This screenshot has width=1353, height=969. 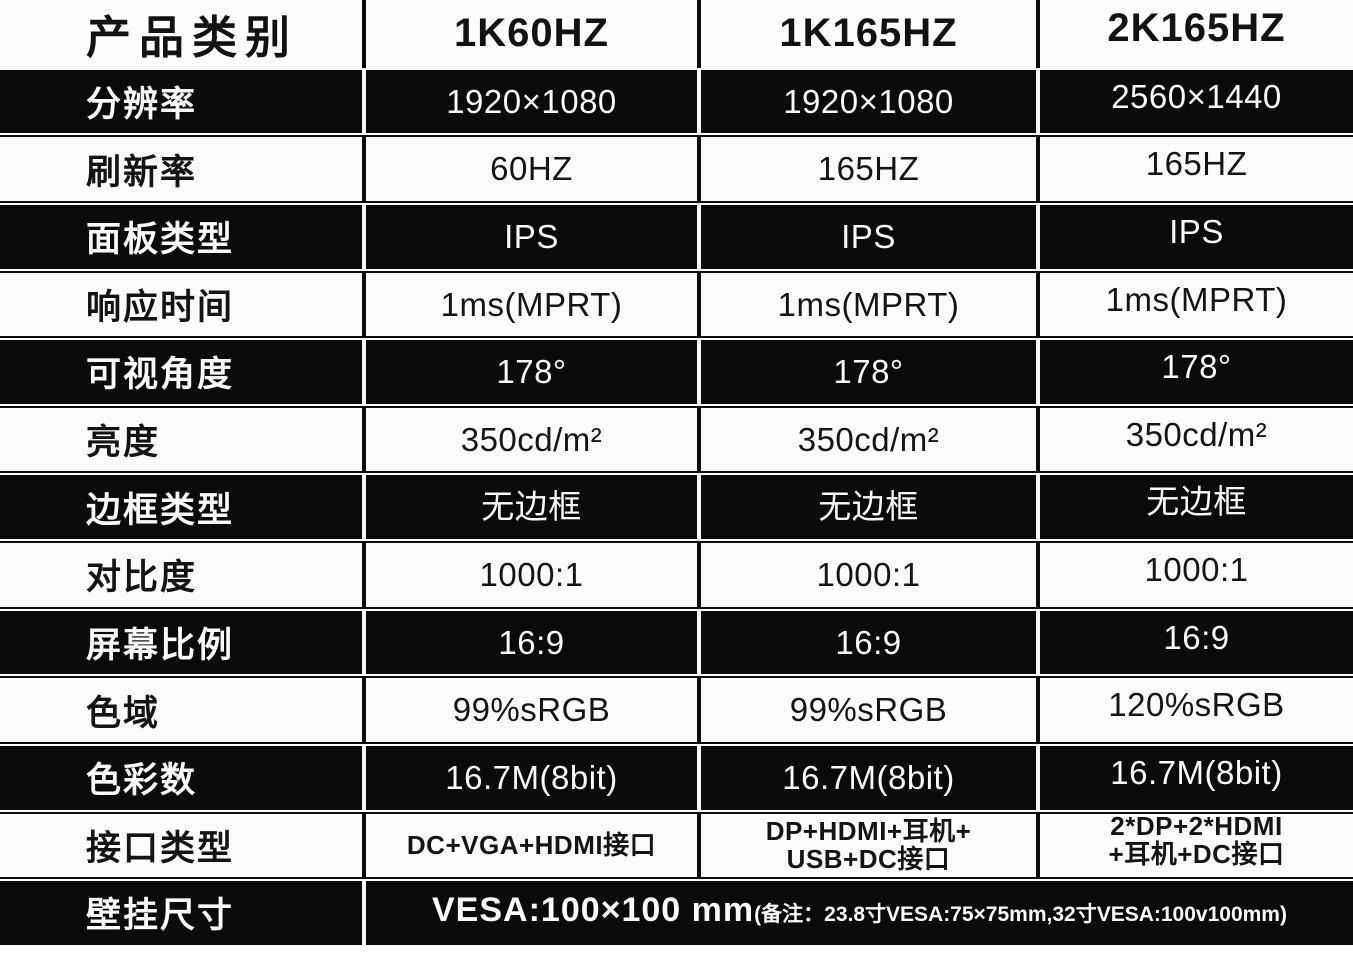 I want to click on table-row-viewing-angle: 可视角度 178° 178° 178°, so click(x=676, y=372).